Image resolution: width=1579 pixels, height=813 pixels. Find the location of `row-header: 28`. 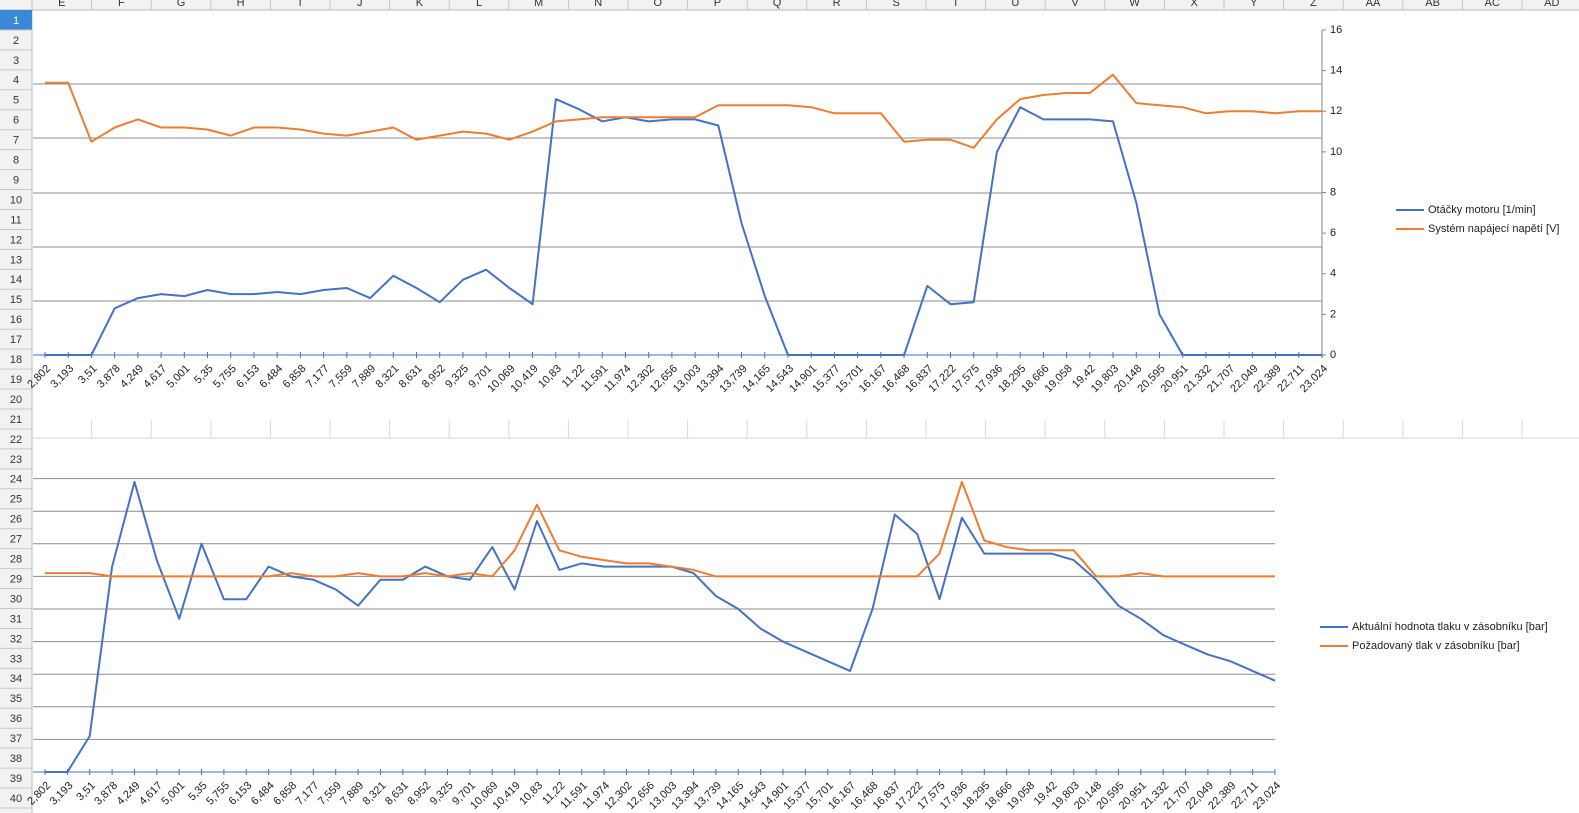

row-header: 28 is located at coordinates (16, 560).